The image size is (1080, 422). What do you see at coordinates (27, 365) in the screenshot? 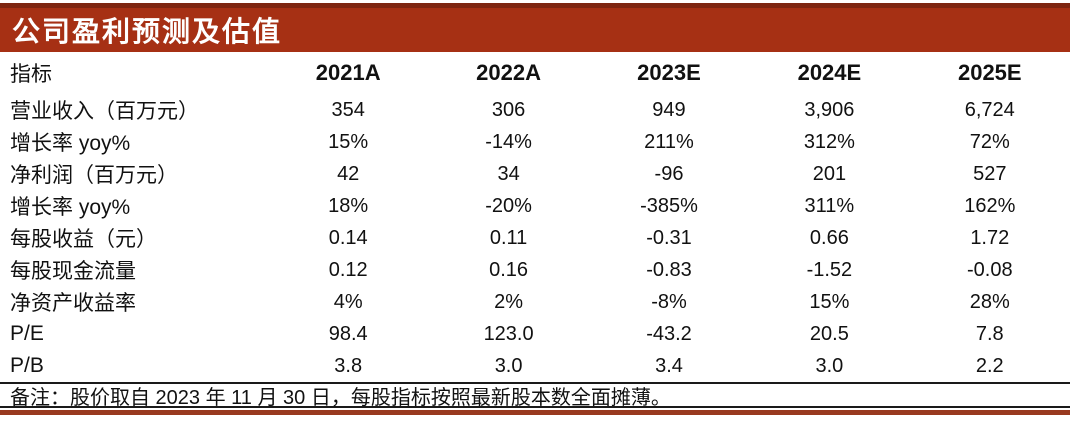
I see `row-label: P/B` at bounding box center [27, 365].